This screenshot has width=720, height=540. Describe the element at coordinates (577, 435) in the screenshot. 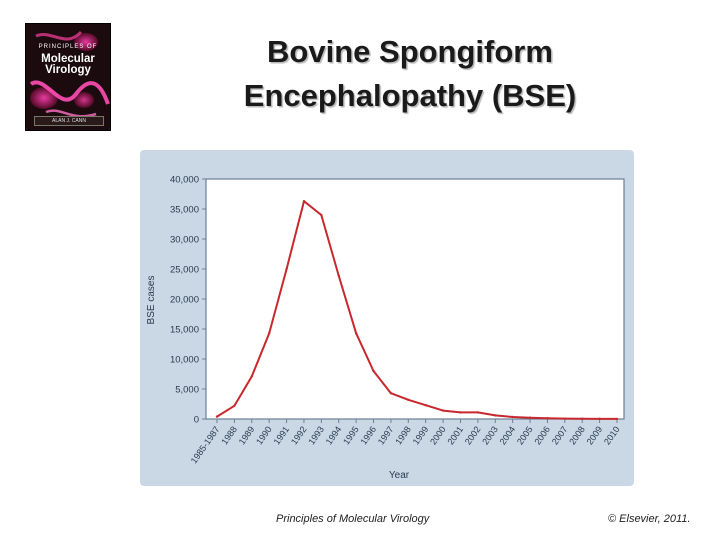

I see `x-tick-label: 2008` at that location.